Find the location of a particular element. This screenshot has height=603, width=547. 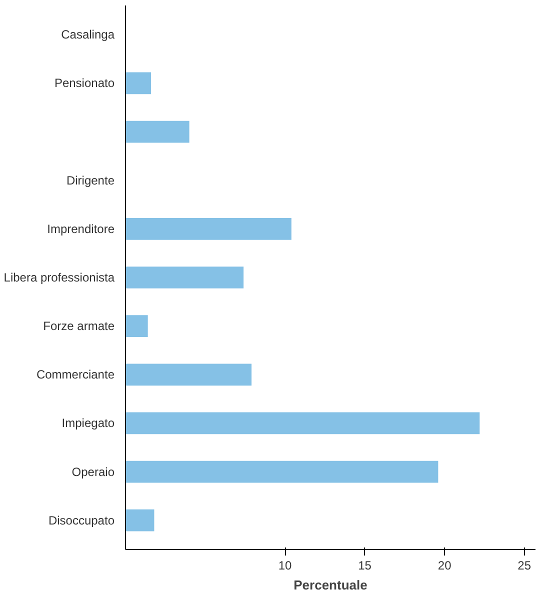

x-tick-label: 10 is located at coordinates (285, 565).